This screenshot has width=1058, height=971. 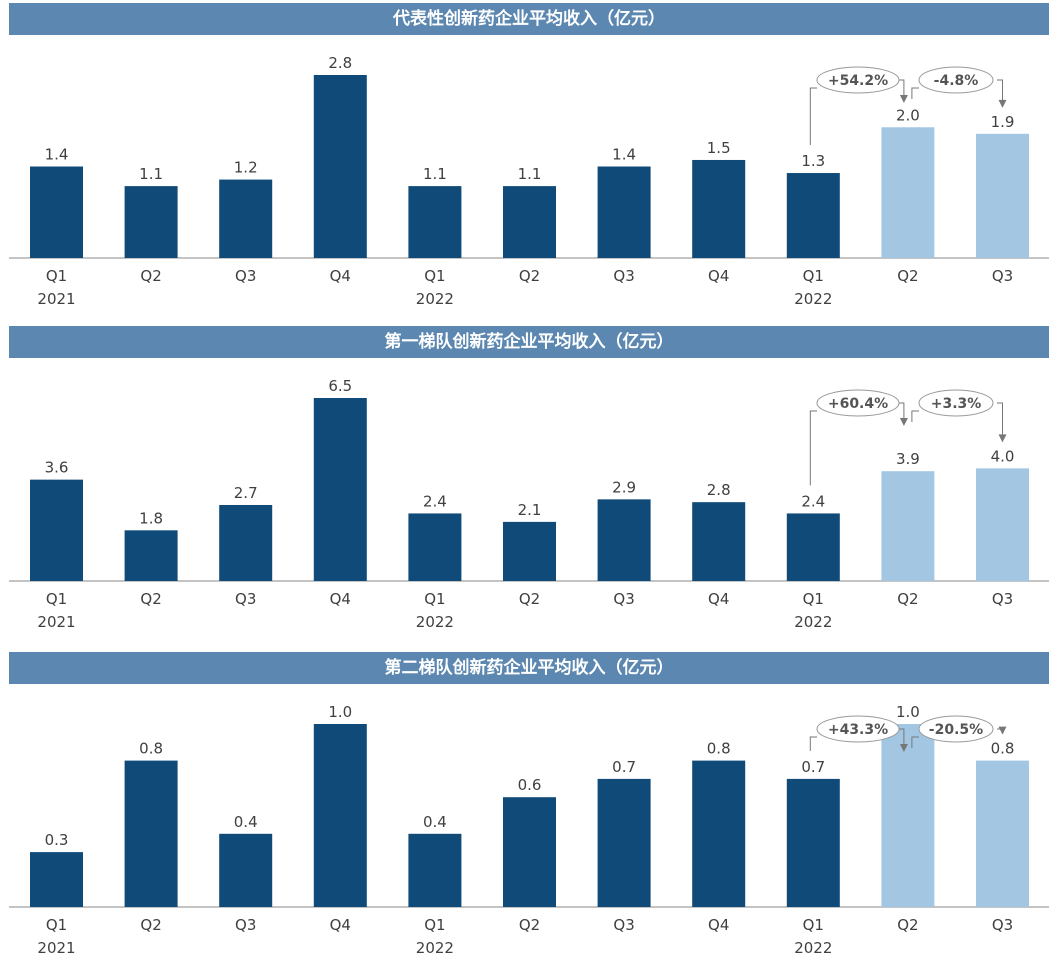 I want to click on data-label: 2.0, so click(x=908, y=115).